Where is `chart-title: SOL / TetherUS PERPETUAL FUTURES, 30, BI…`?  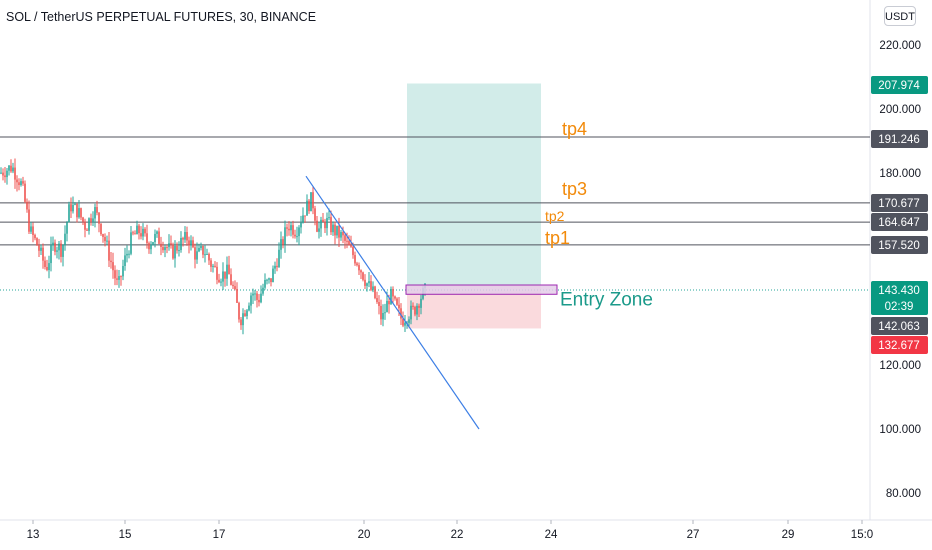 chart-title: SOL / TetherUS PERPETUAL FUTURES, 30, BI… is located at coordinates (161, 17).